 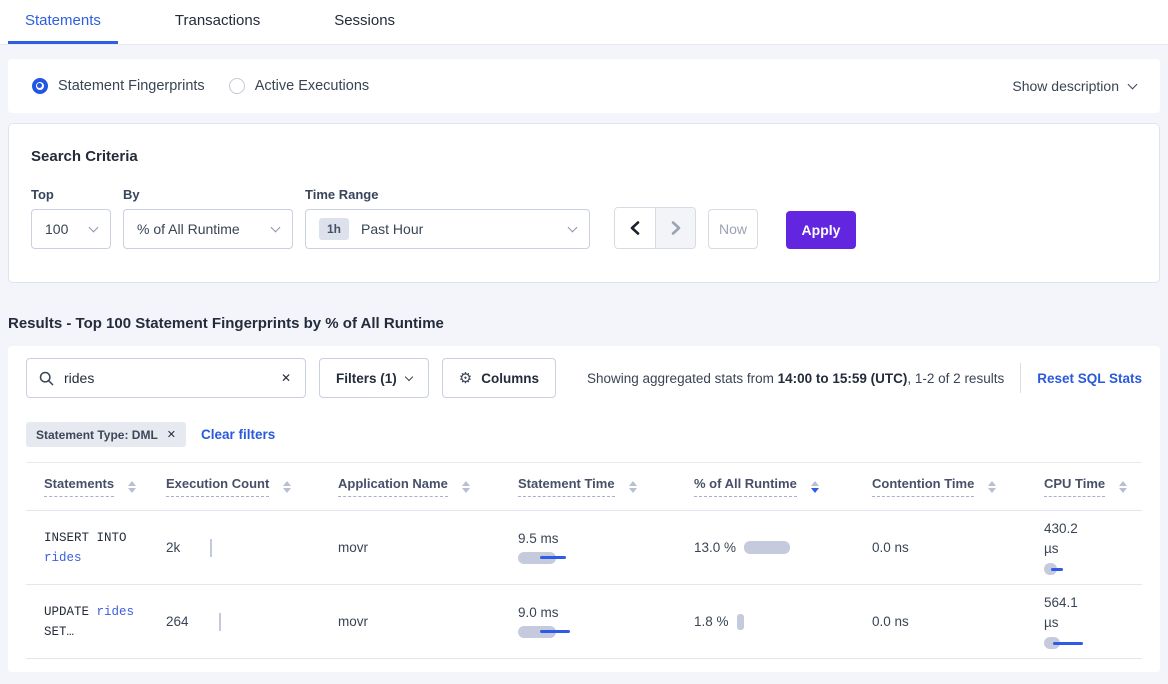 What do you see at coordinates (1093, 547) in the screenshot?
I see `cpu-time-cell: 430.2 µs` at bounding box center [1093, 547].